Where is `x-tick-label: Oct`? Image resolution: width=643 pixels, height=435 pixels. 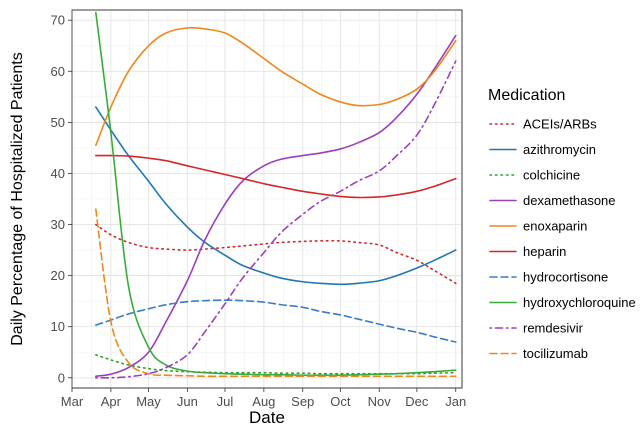
x-tick-label: Oct is located at coordinates (340, 401).